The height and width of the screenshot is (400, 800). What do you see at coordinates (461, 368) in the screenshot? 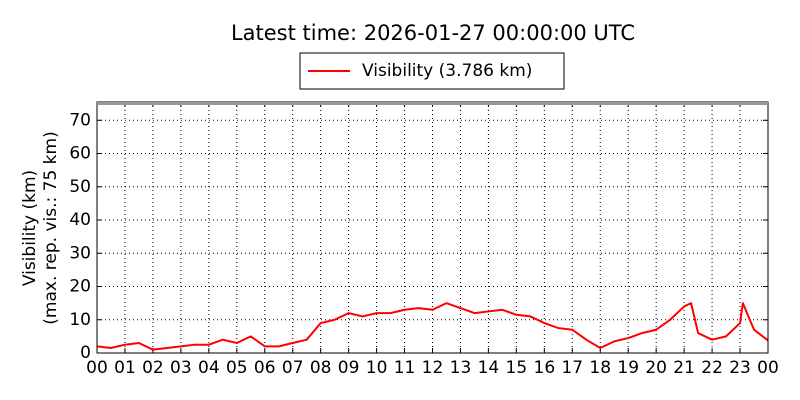
I see `x-tick-label: 13` at bounding box center [461, 368].